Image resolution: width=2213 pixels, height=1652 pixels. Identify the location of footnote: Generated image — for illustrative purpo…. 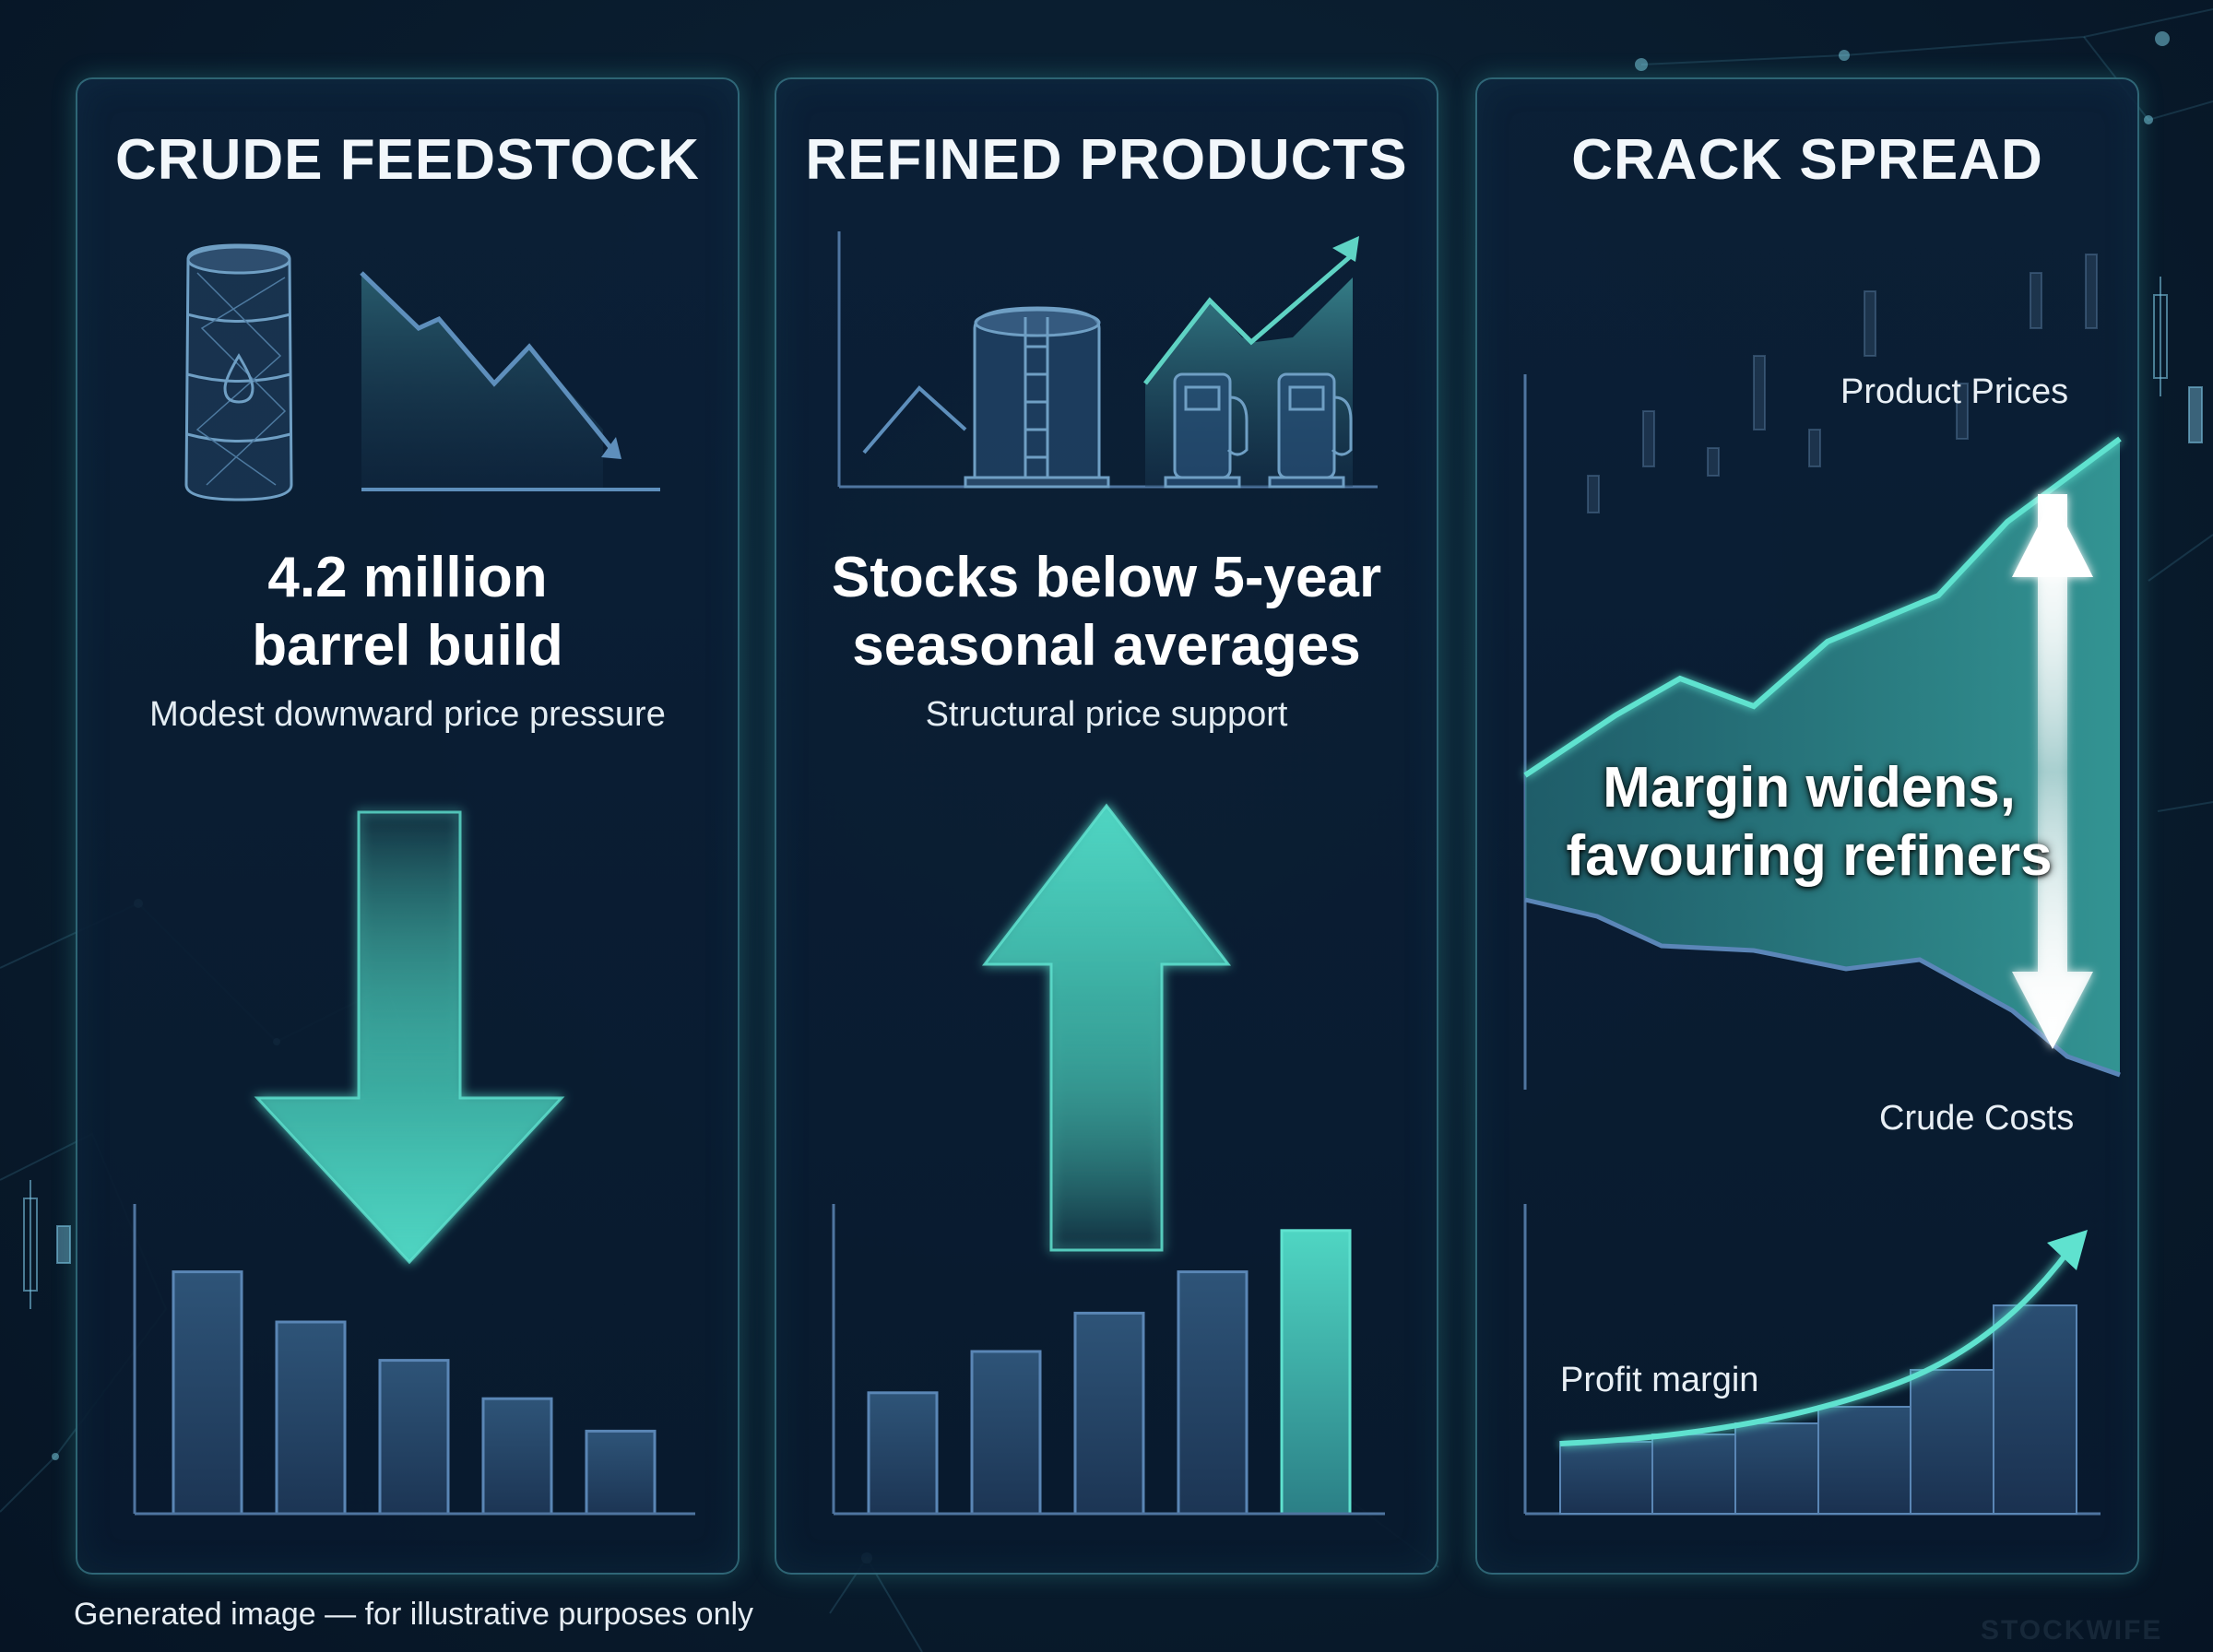
(414, 1614).